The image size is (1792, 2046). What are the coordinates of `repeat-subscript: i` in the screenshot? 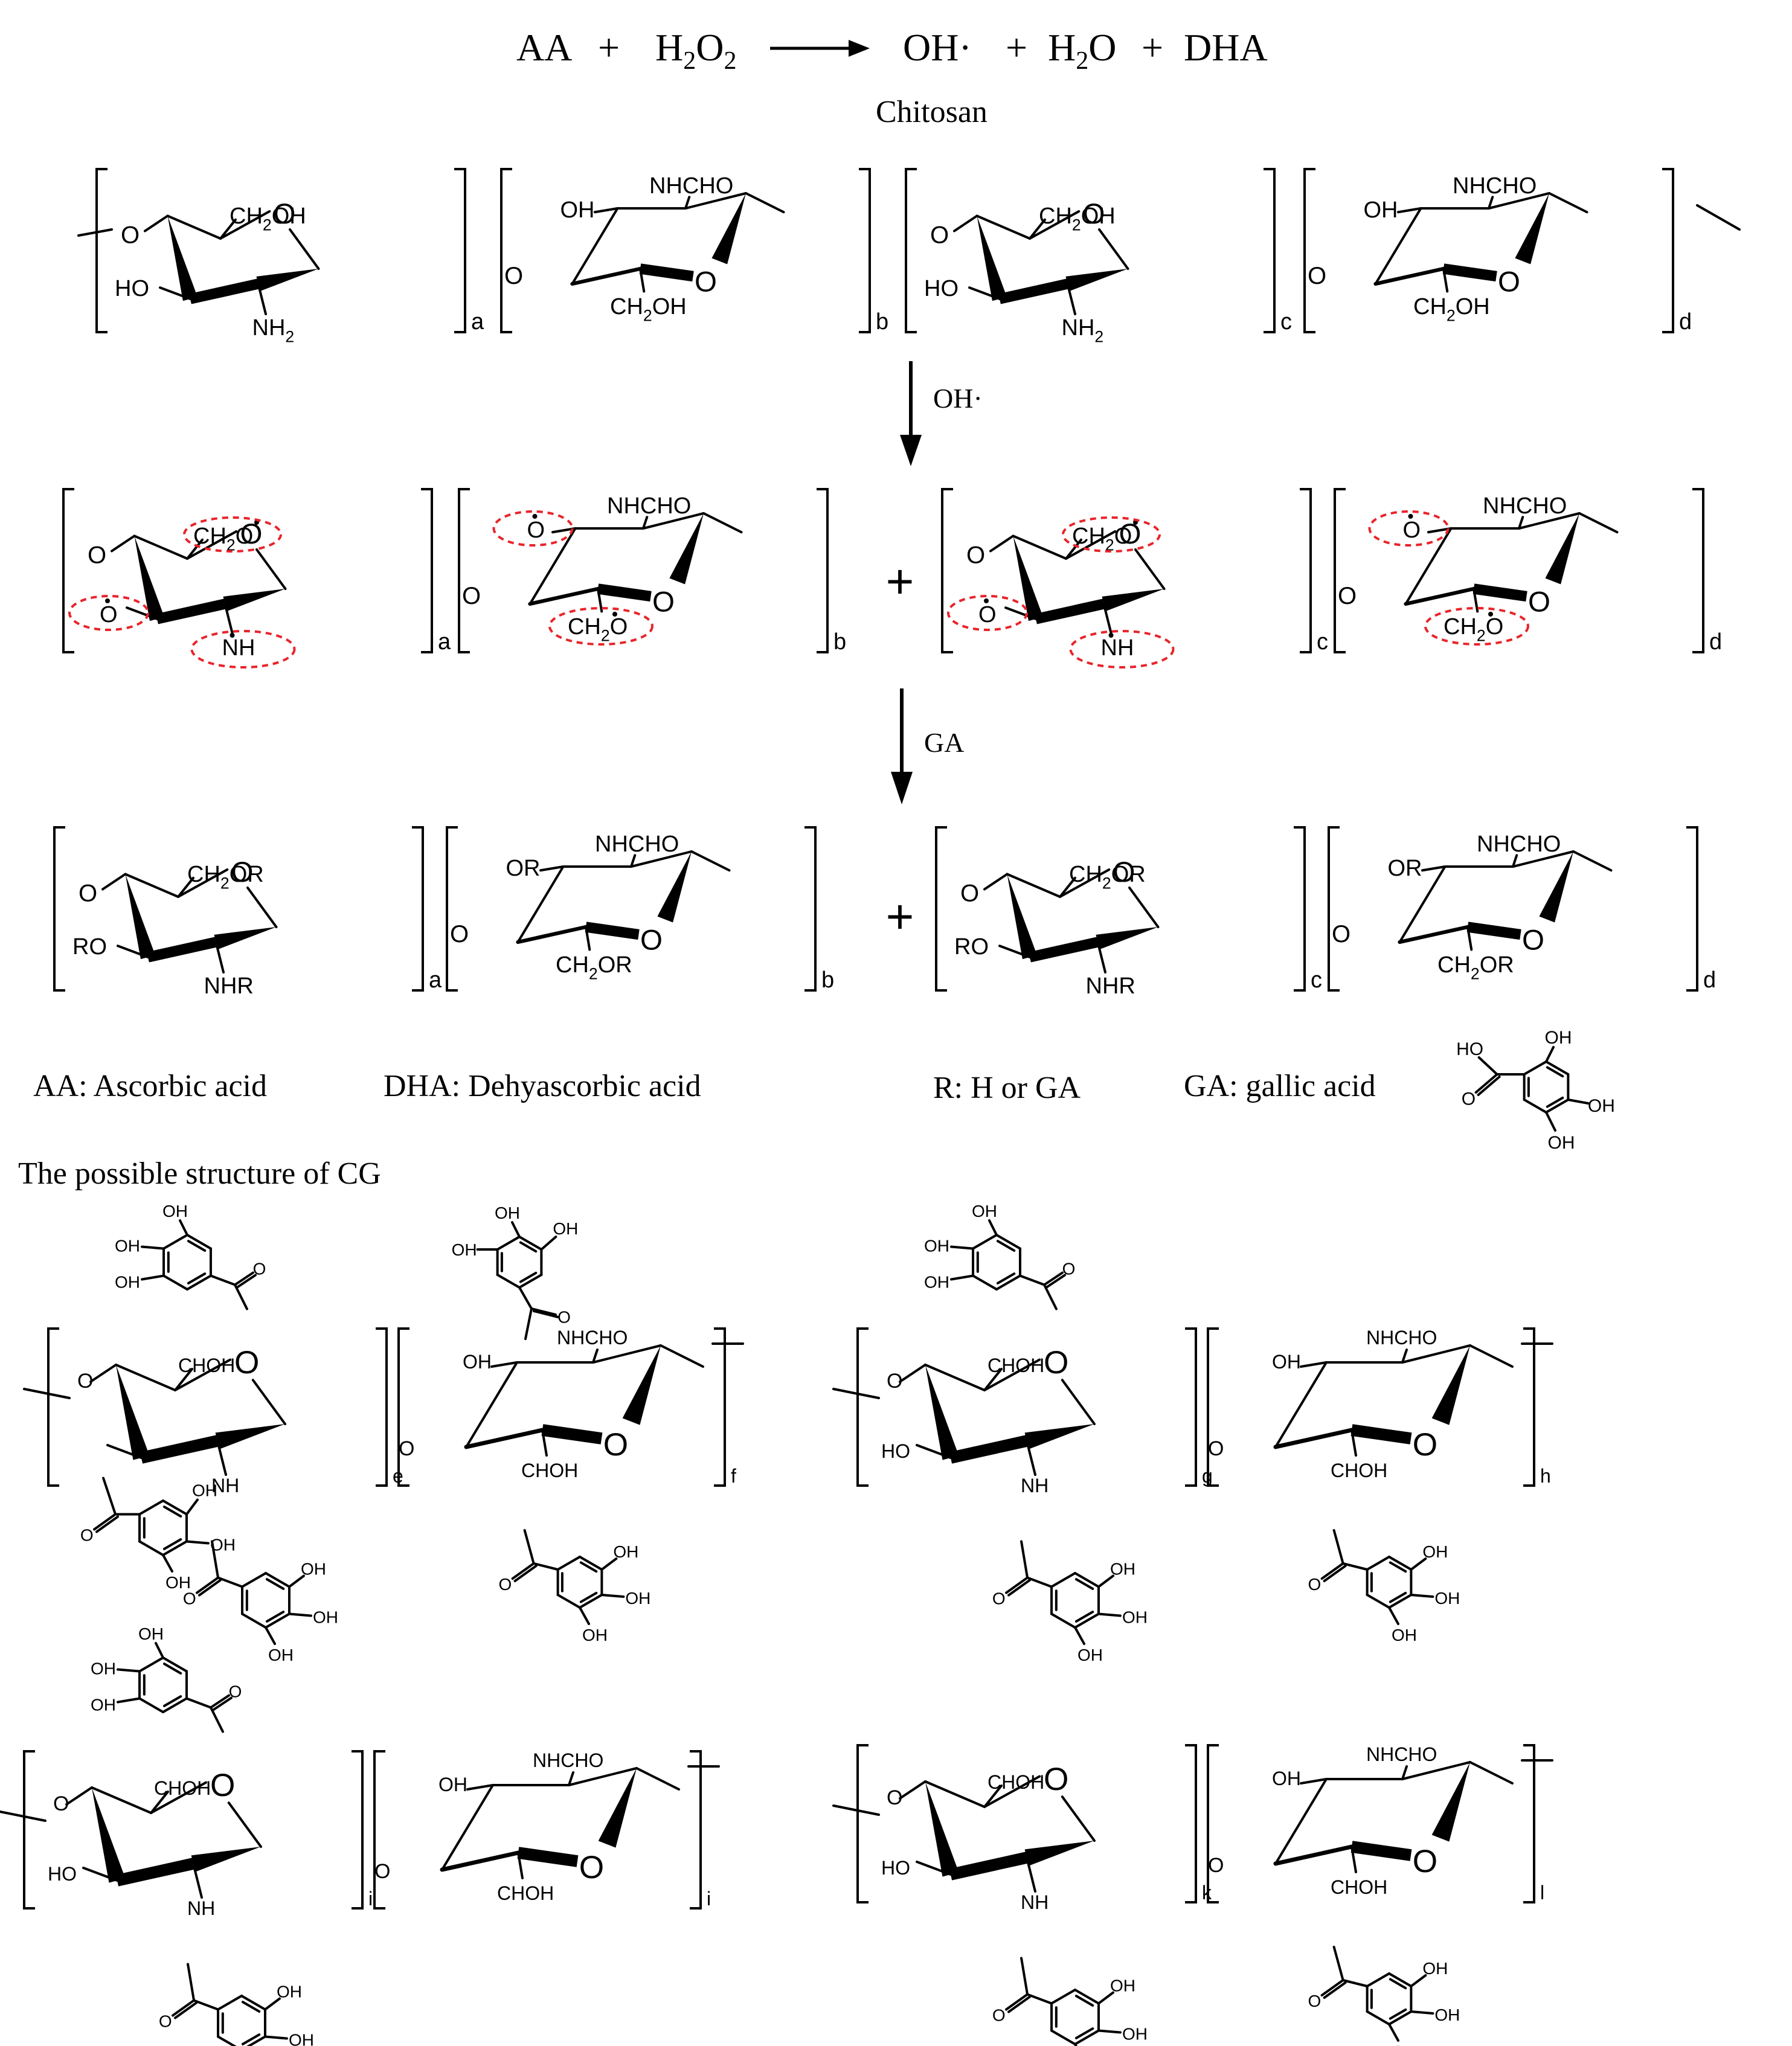 It's located at (370, 1899).